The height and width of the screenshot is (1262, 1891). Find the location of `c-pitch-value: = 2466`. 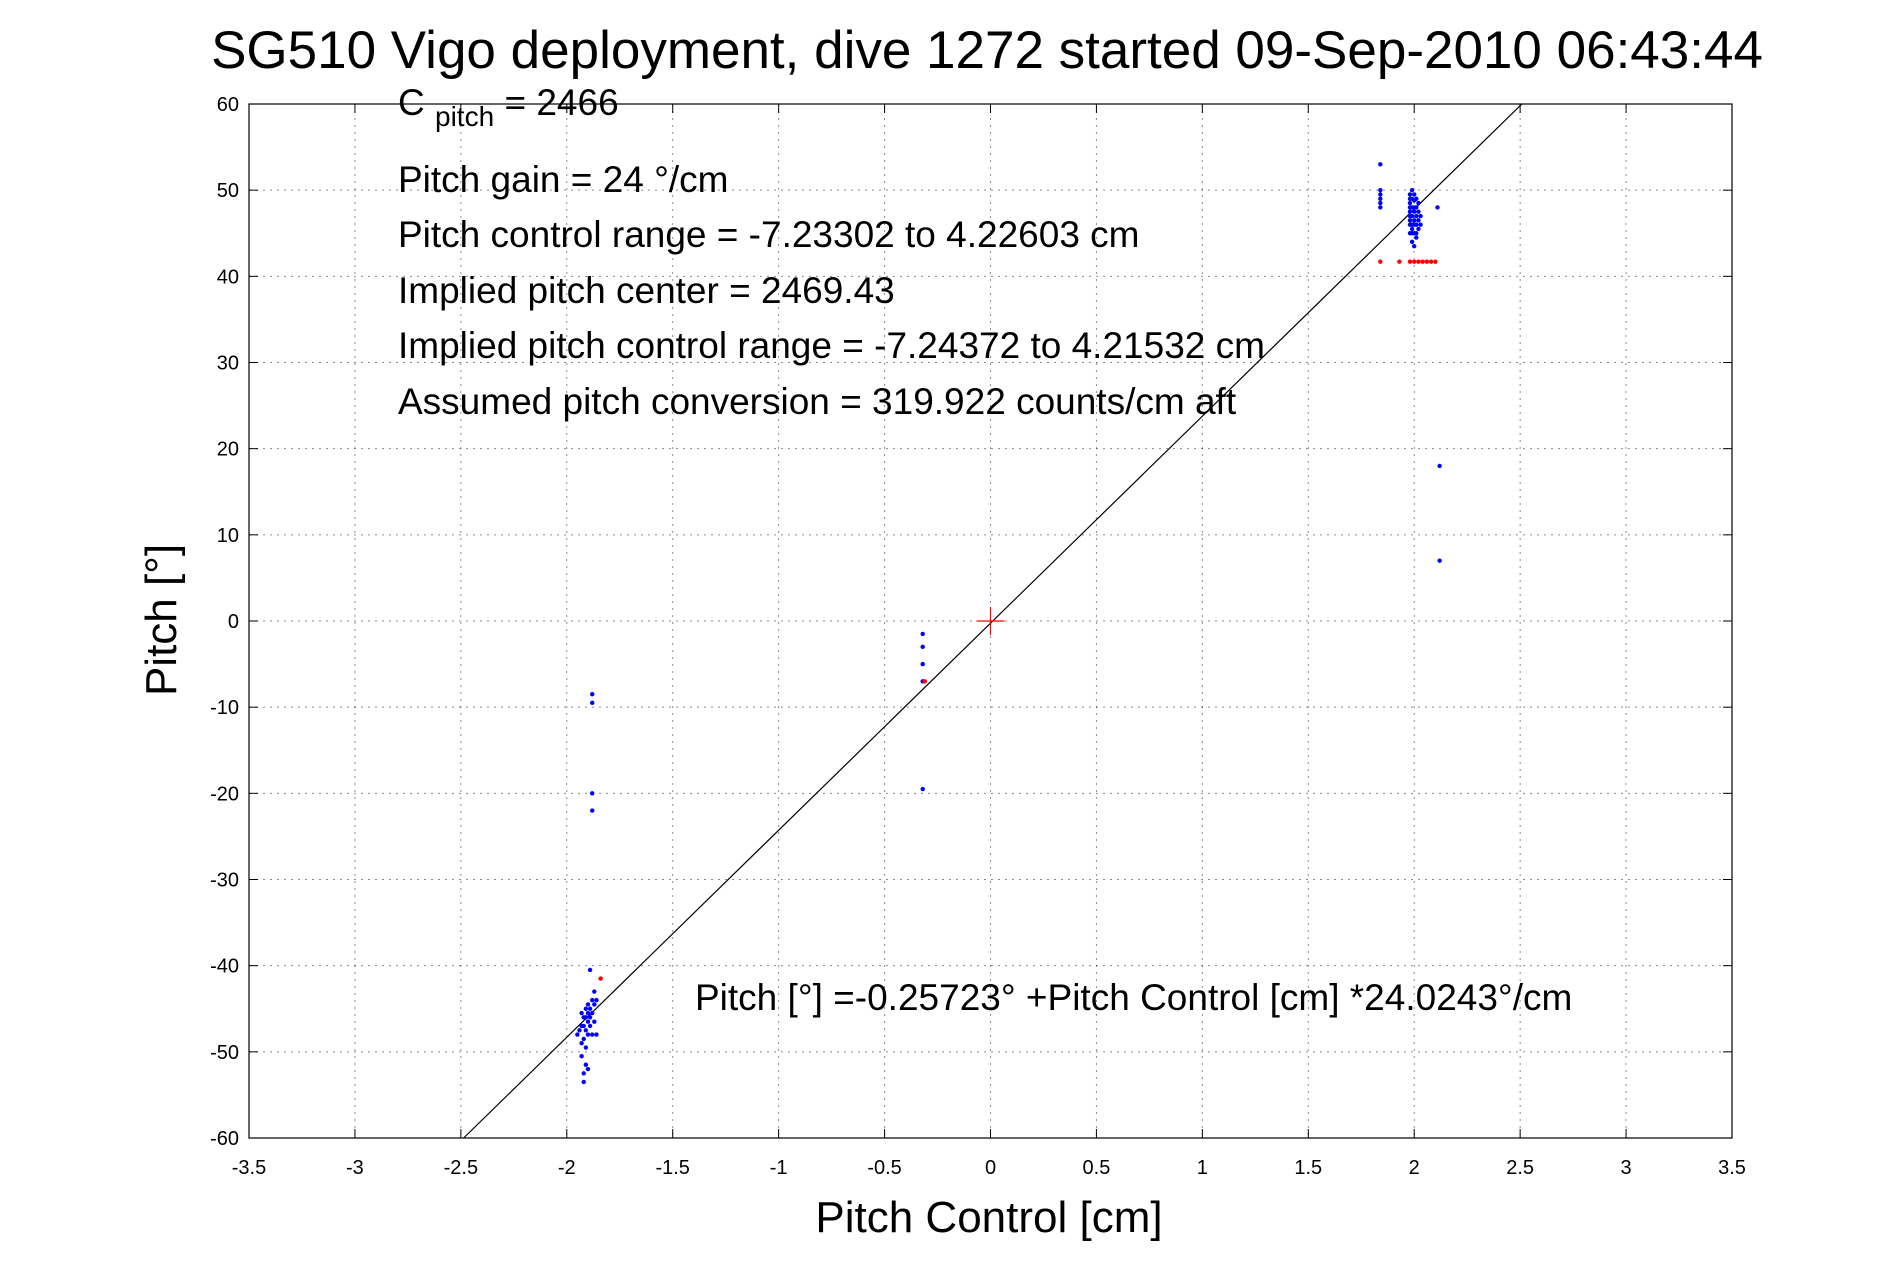

c-pitch-value: = 2466 is located at coordinates (561, 102).